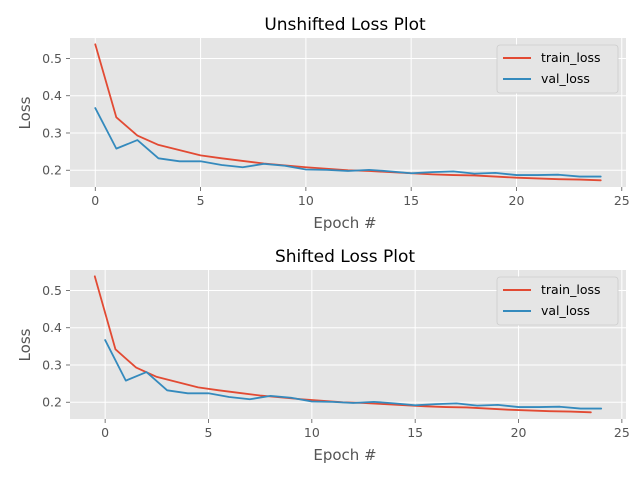  Describe the element at coordinates (345, 25) in the screenshot. I see `chart-title: Unshifted Loss Plot` at that location.